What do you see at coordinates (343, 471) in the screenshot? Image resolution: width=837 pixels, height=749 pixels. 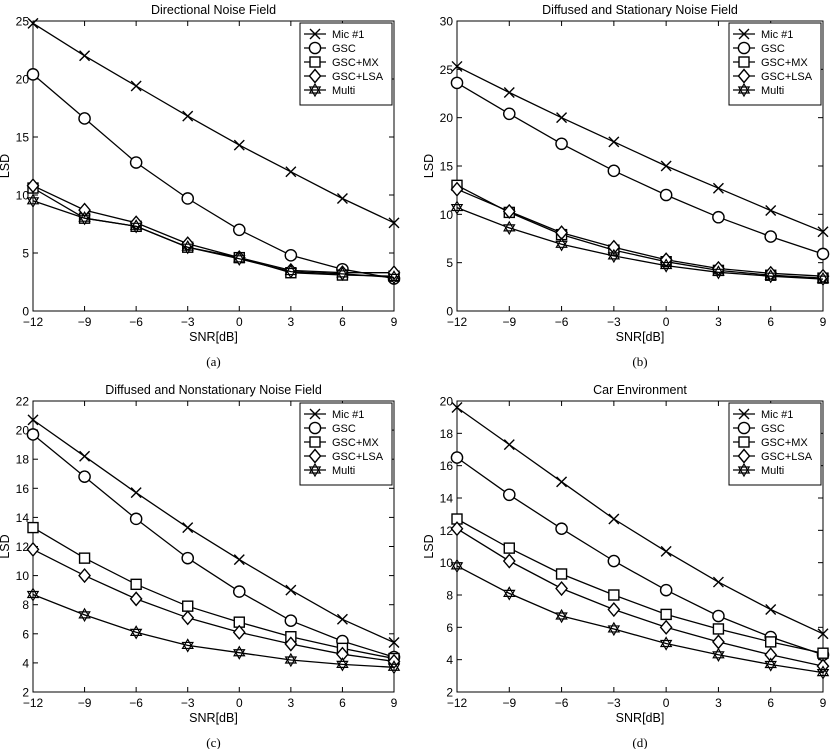 I see `legend-label: Multi` at bounding box center [343, 471].